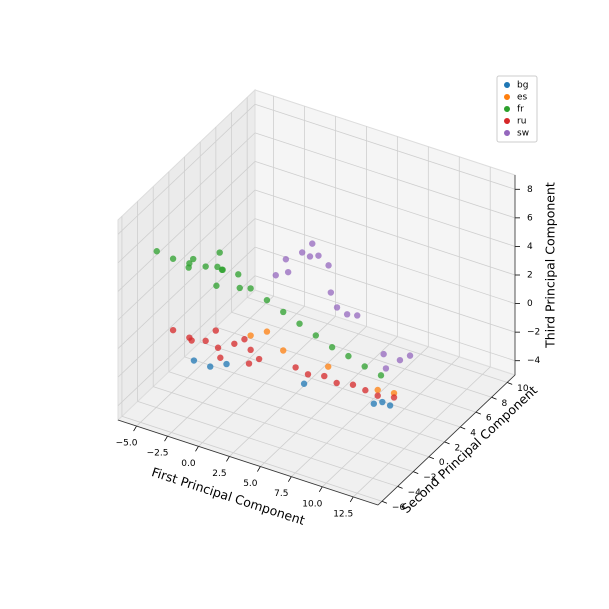 The height and width of the screenshot is (609, 609). I want to click on z-tick-label: −2, so click(533, 333).